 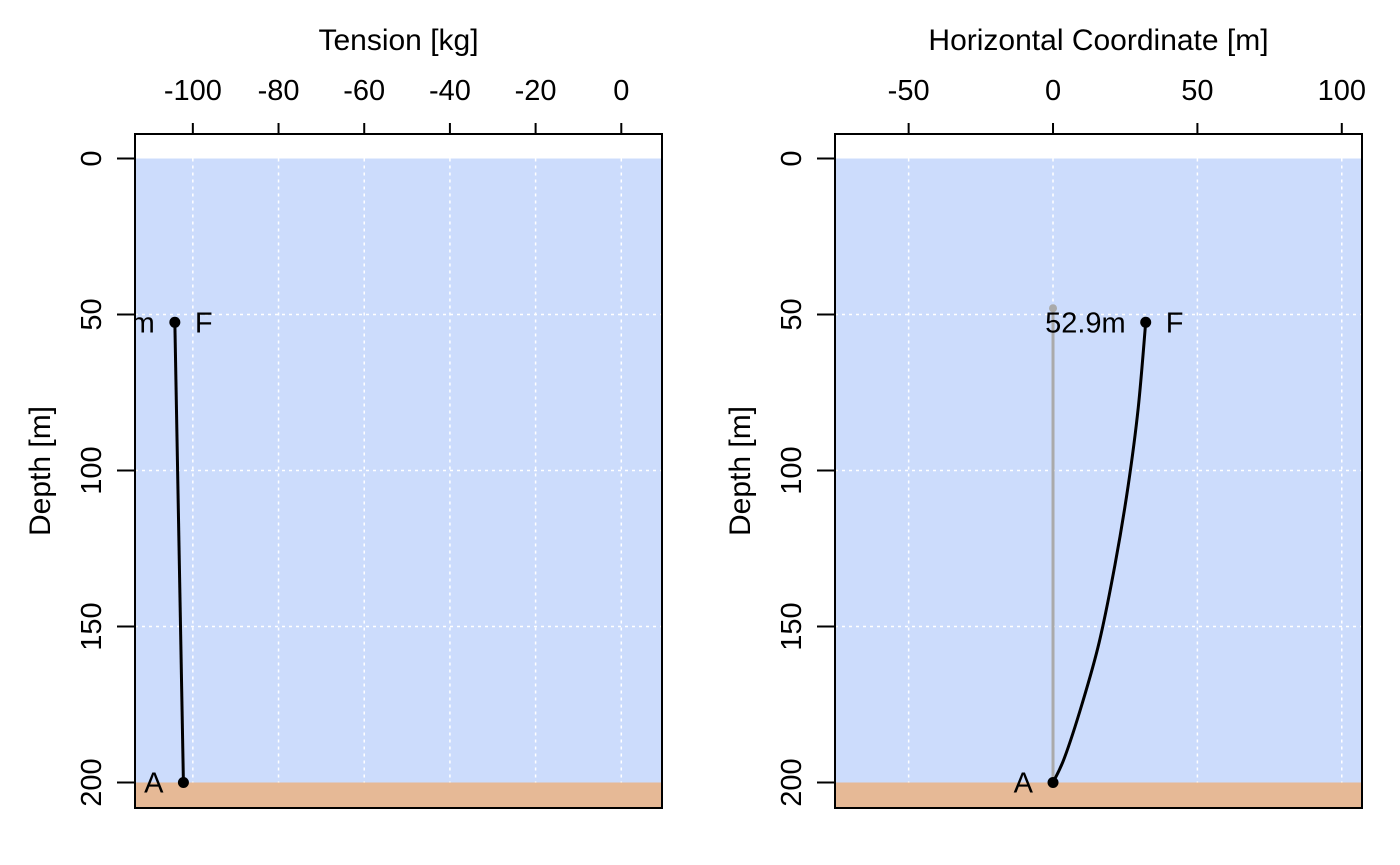 I want to click on x-tick-label: 100, so click(x=1342, y=91).